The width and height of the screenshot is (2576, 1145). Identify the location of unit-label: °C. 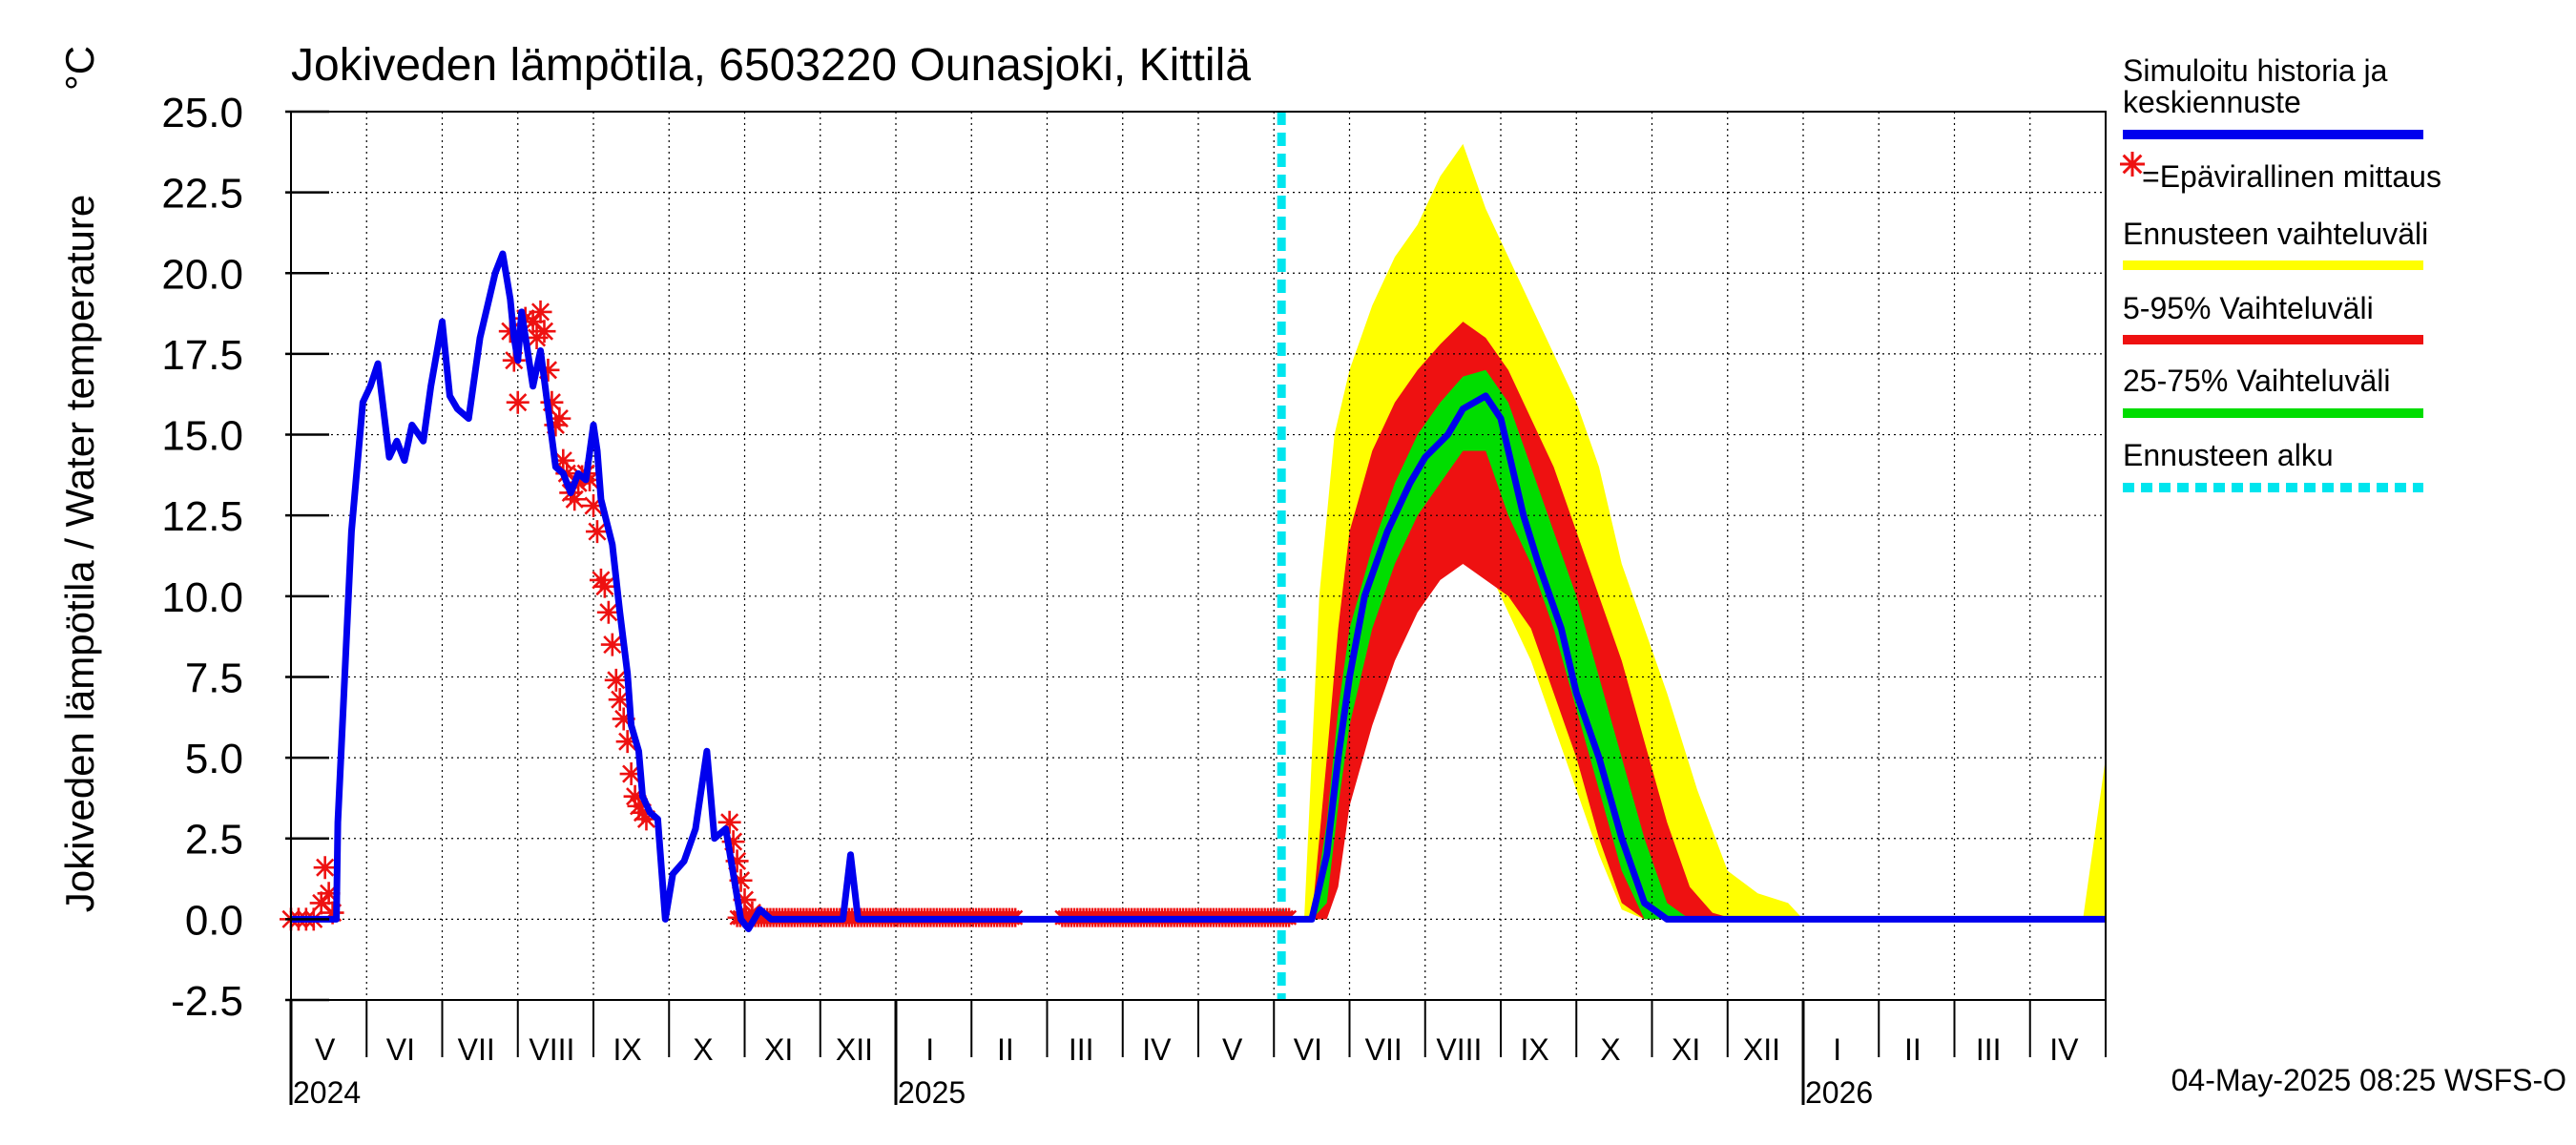
(79, 69).